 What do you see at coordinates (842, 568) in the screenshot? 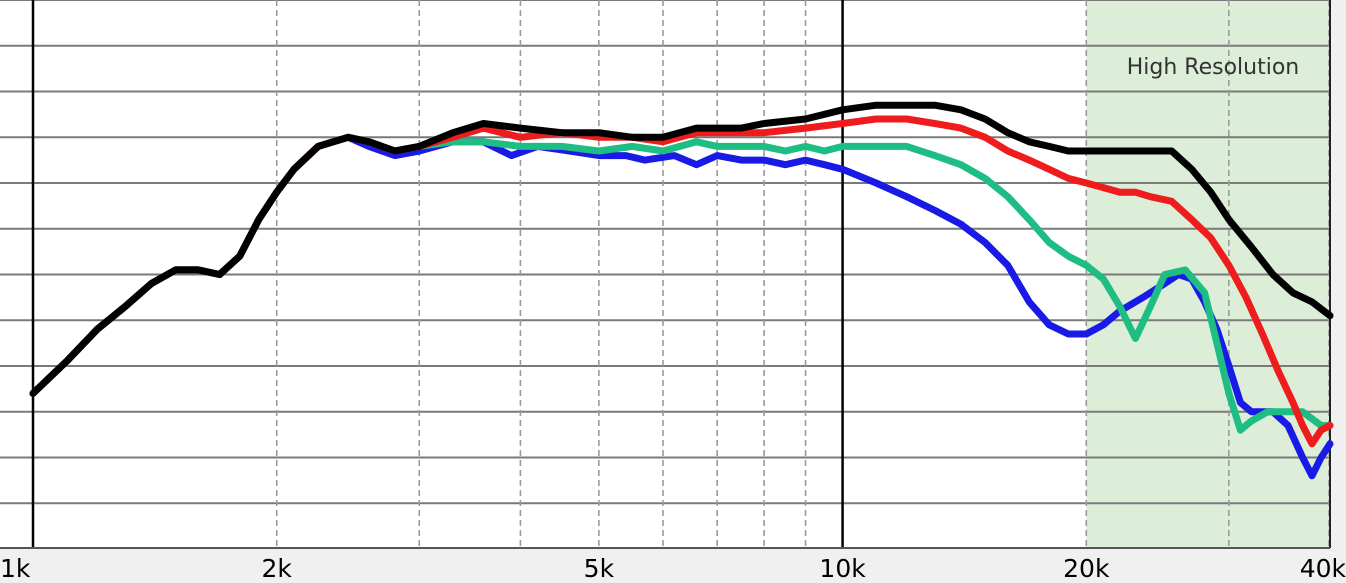
I see `x-tick-label: 10k` at bounding box center [842, 568].